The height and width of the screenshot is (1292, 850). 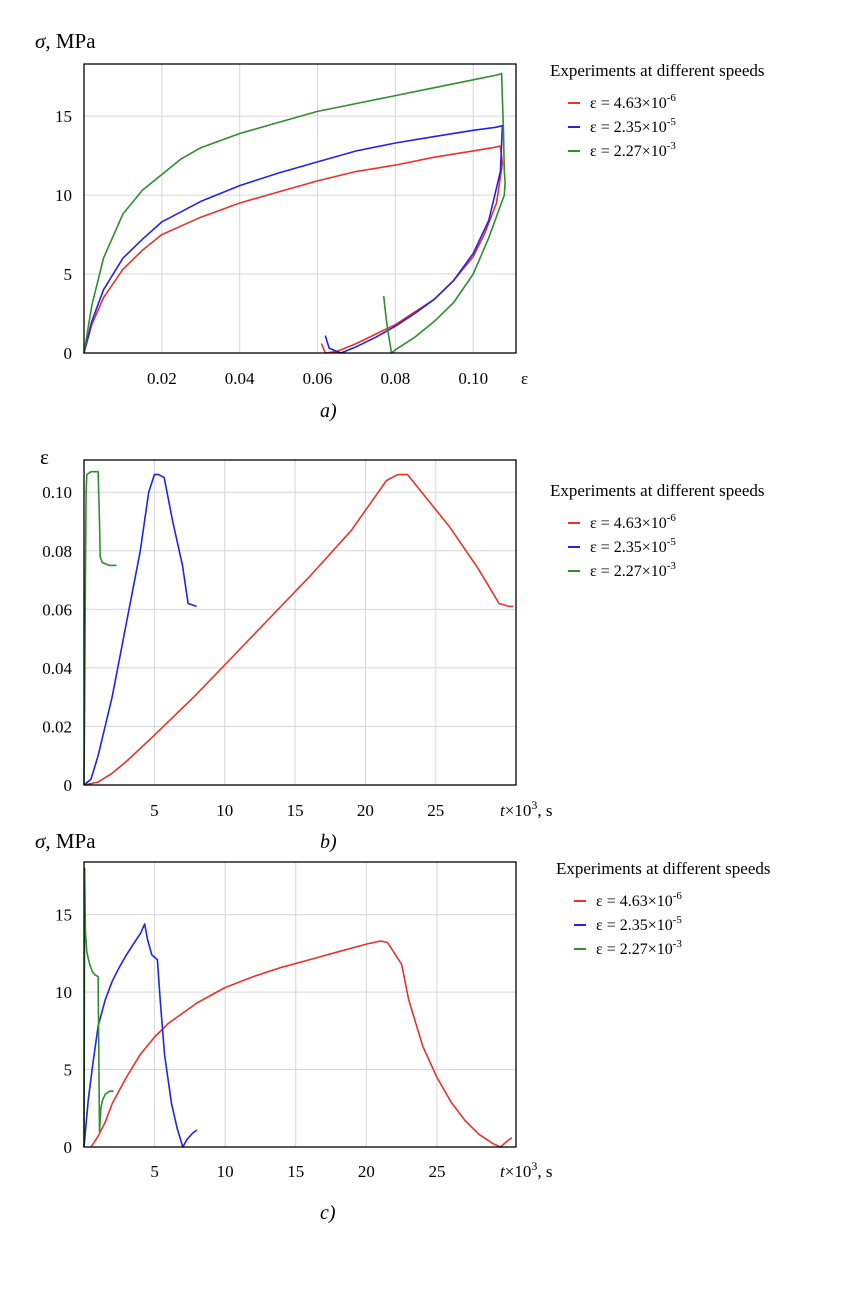 What do you see at coordinates (57, 492) in the screenshot?
I see `y-tick-label: 0.10` at bounding box center [57, 492].